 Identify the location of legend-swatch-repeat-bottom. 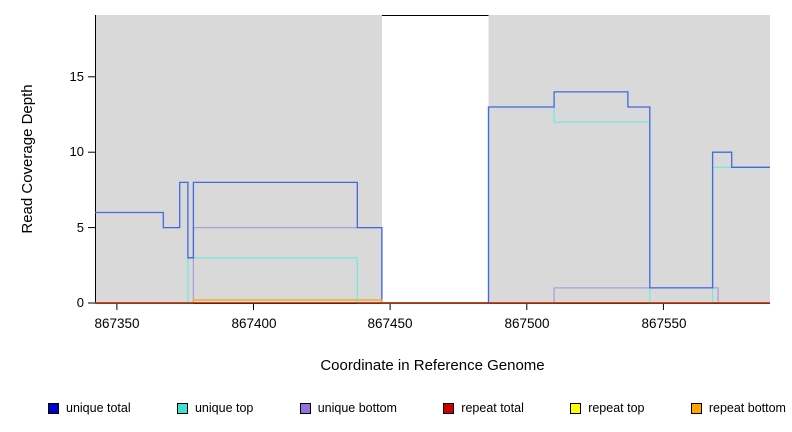
(696, 408).